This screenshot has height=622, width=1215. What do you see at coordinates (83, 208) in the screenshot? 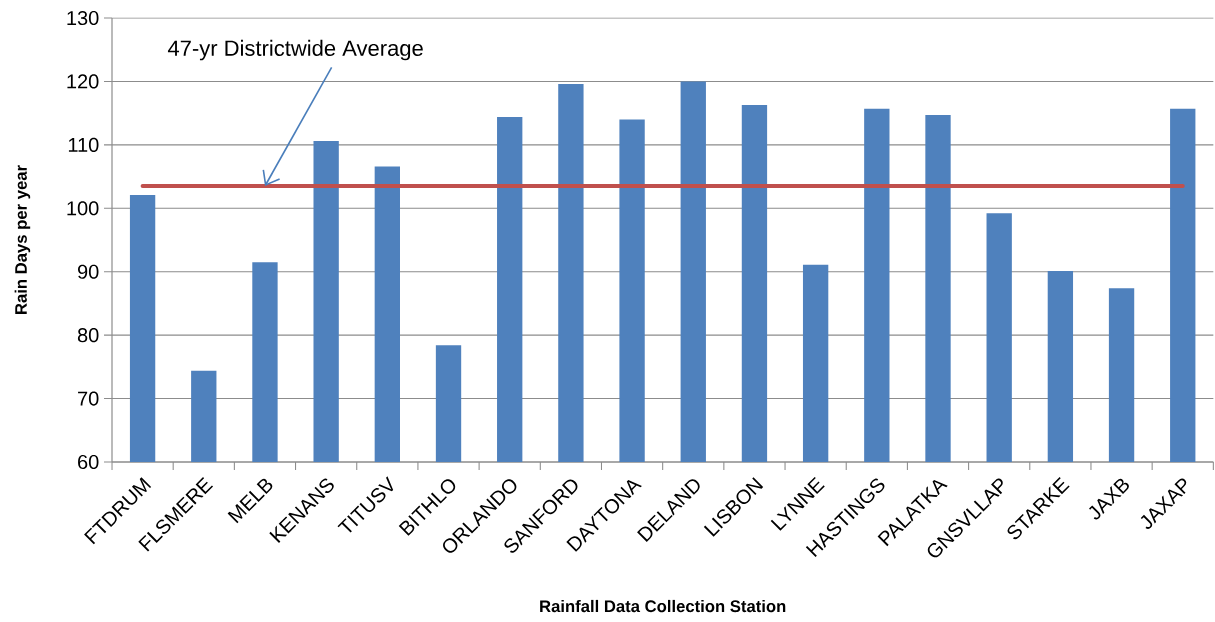
I see `y-tick-label: 100` at bounding box center [83, 208].